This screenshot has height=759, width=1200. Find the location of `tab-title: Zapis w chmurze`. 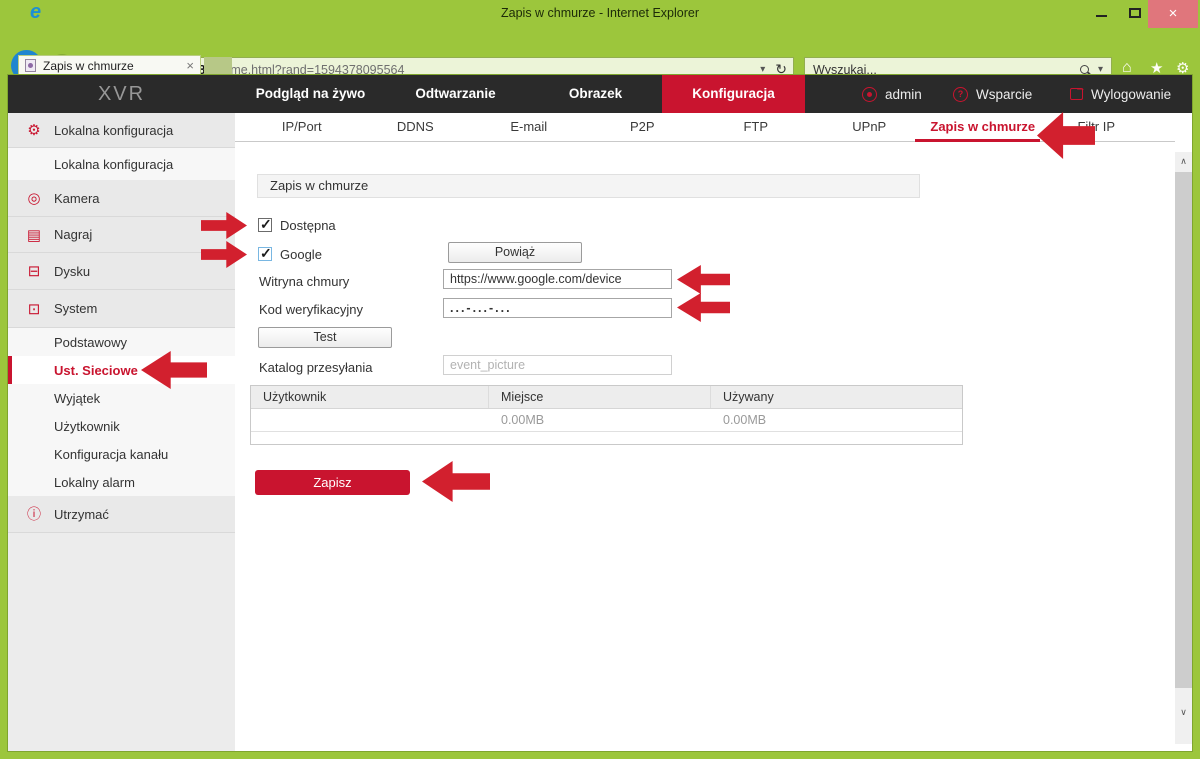

tab-title: Zapis w chmurze is located at coordinates (88, 65).